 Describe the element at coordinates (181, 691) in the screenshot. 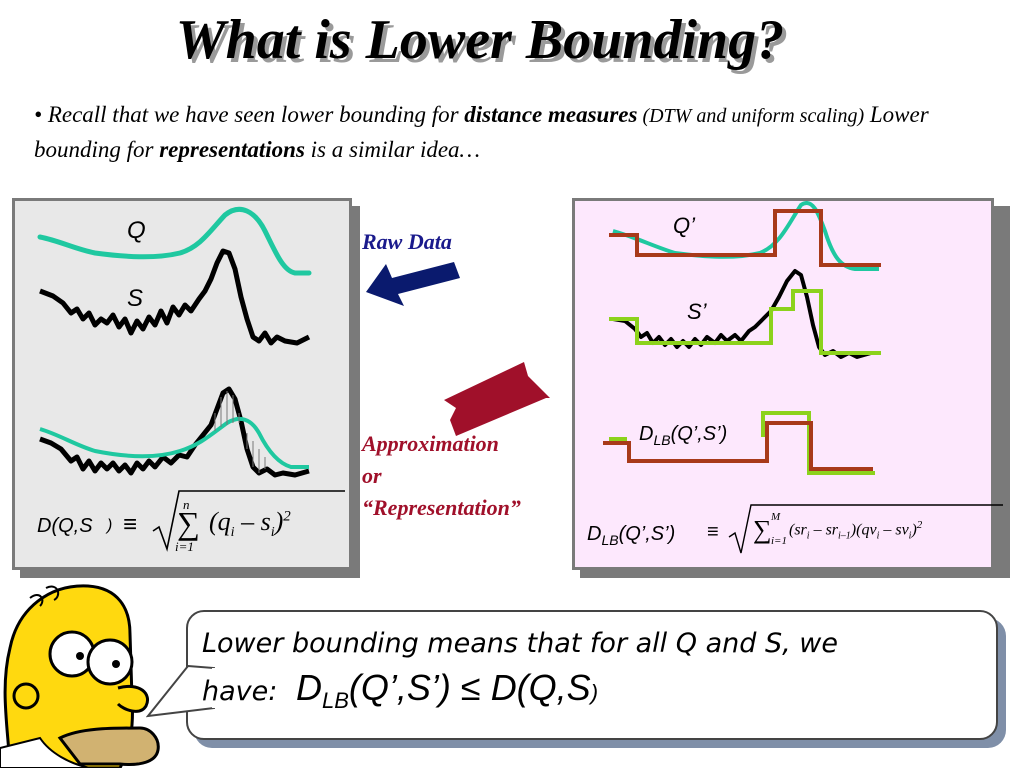

I see `callout-tail-icon` at that location.